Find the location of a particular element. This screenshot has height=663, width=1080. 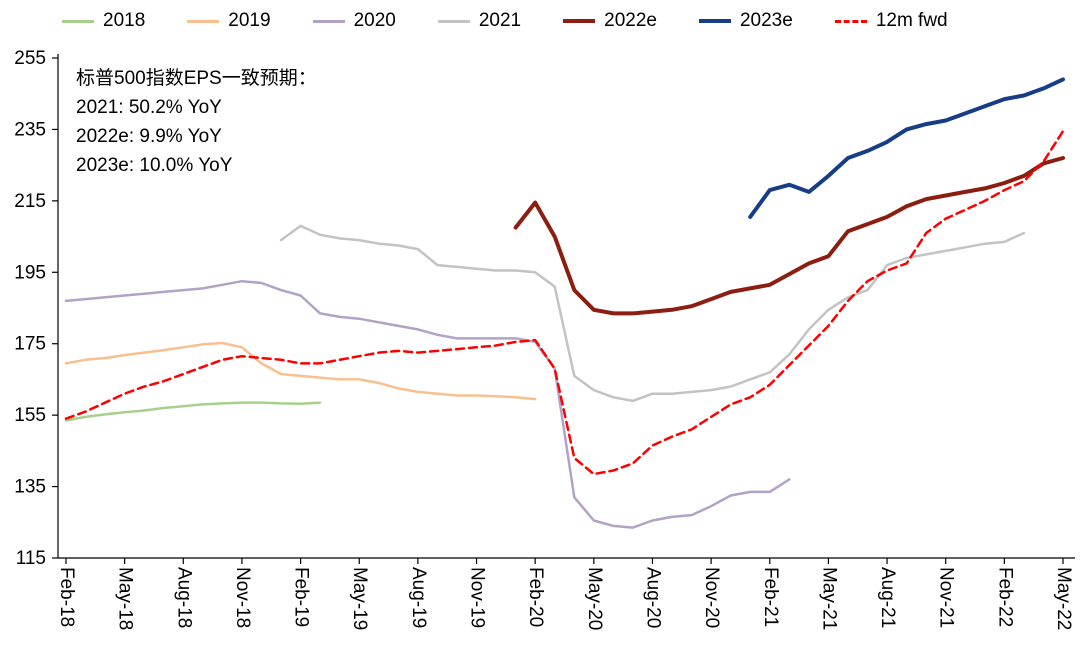

legend-label: 2020 is located at coordinates (374, 20).